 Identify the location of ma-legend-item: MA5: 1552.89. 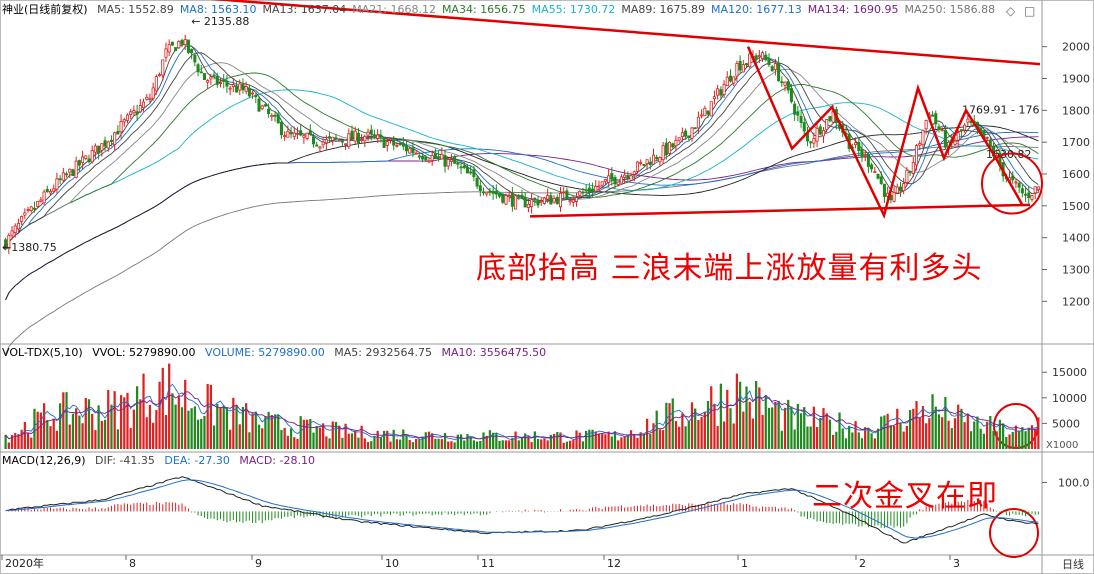
(135, 9).